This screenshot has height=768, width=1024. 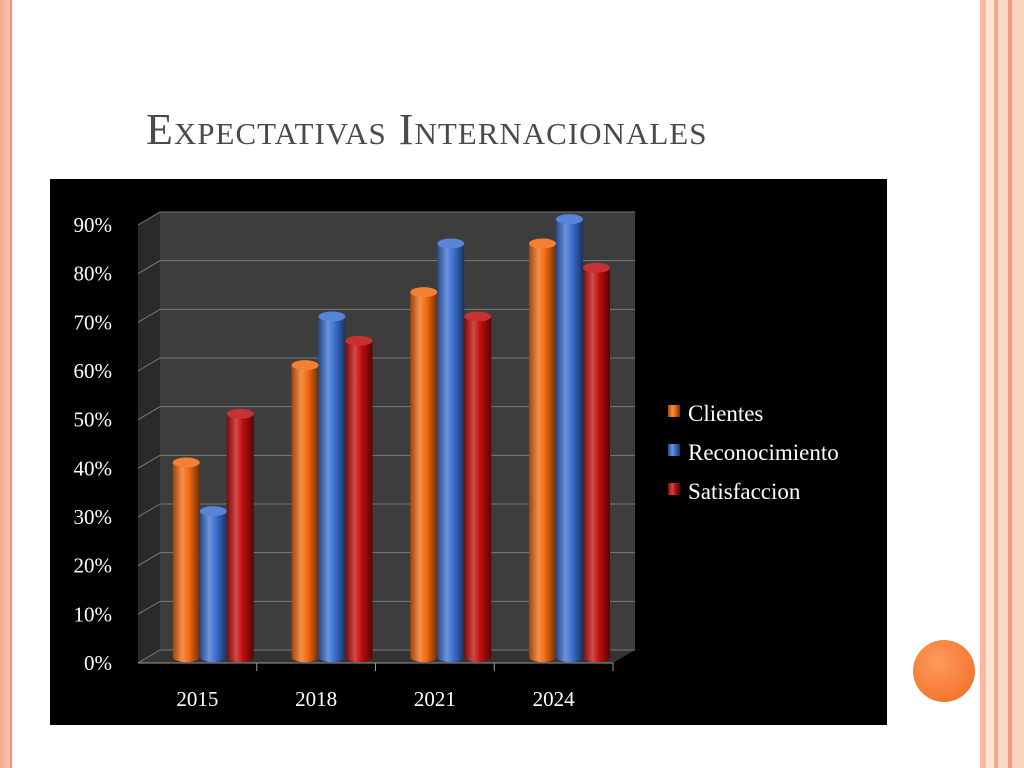 I want to click on side-wall, so click(x=149, y=437).